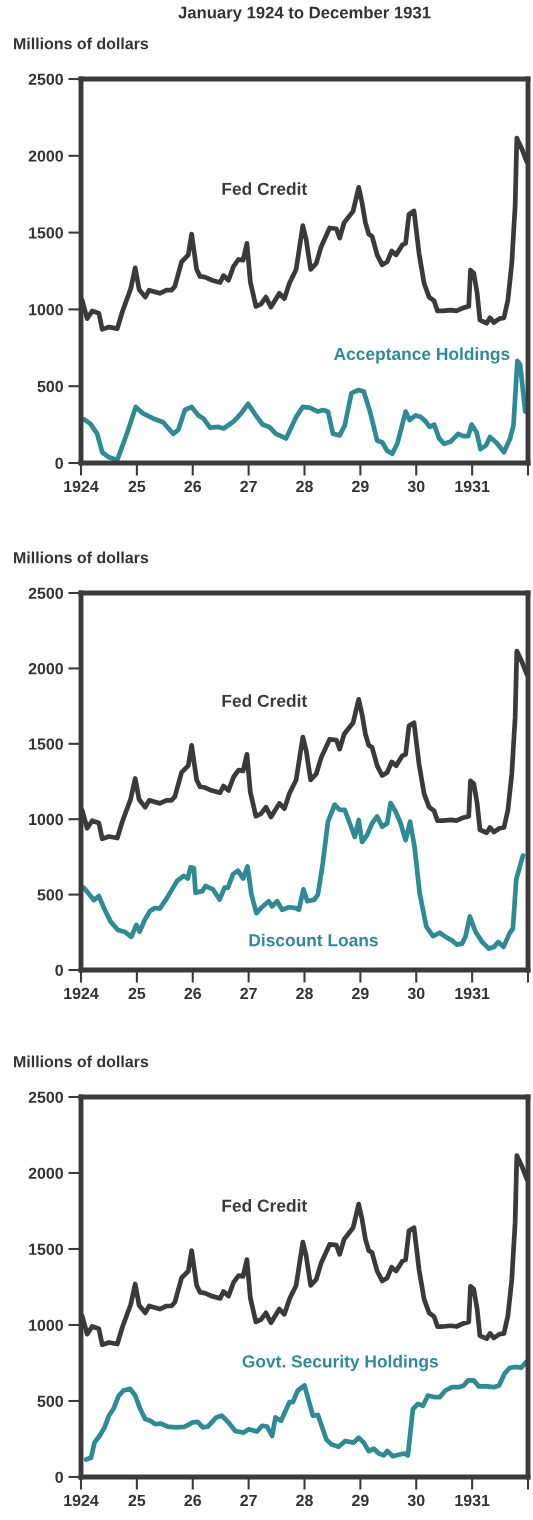 This screenshot has width=533, height=1520. I want to click on series-label: Govt. Security Holdings, so click(340, 1363).